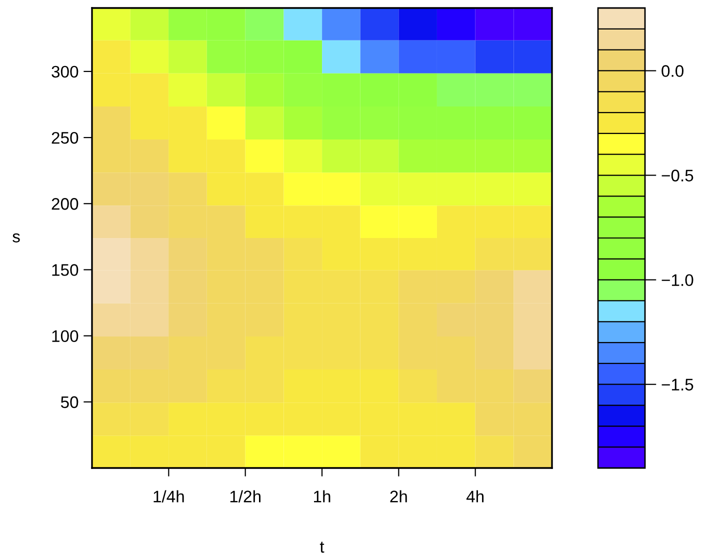  Describe the element at coordinates (65, 138) in the screenshot. I see `y-tick-label: 250` at that location.